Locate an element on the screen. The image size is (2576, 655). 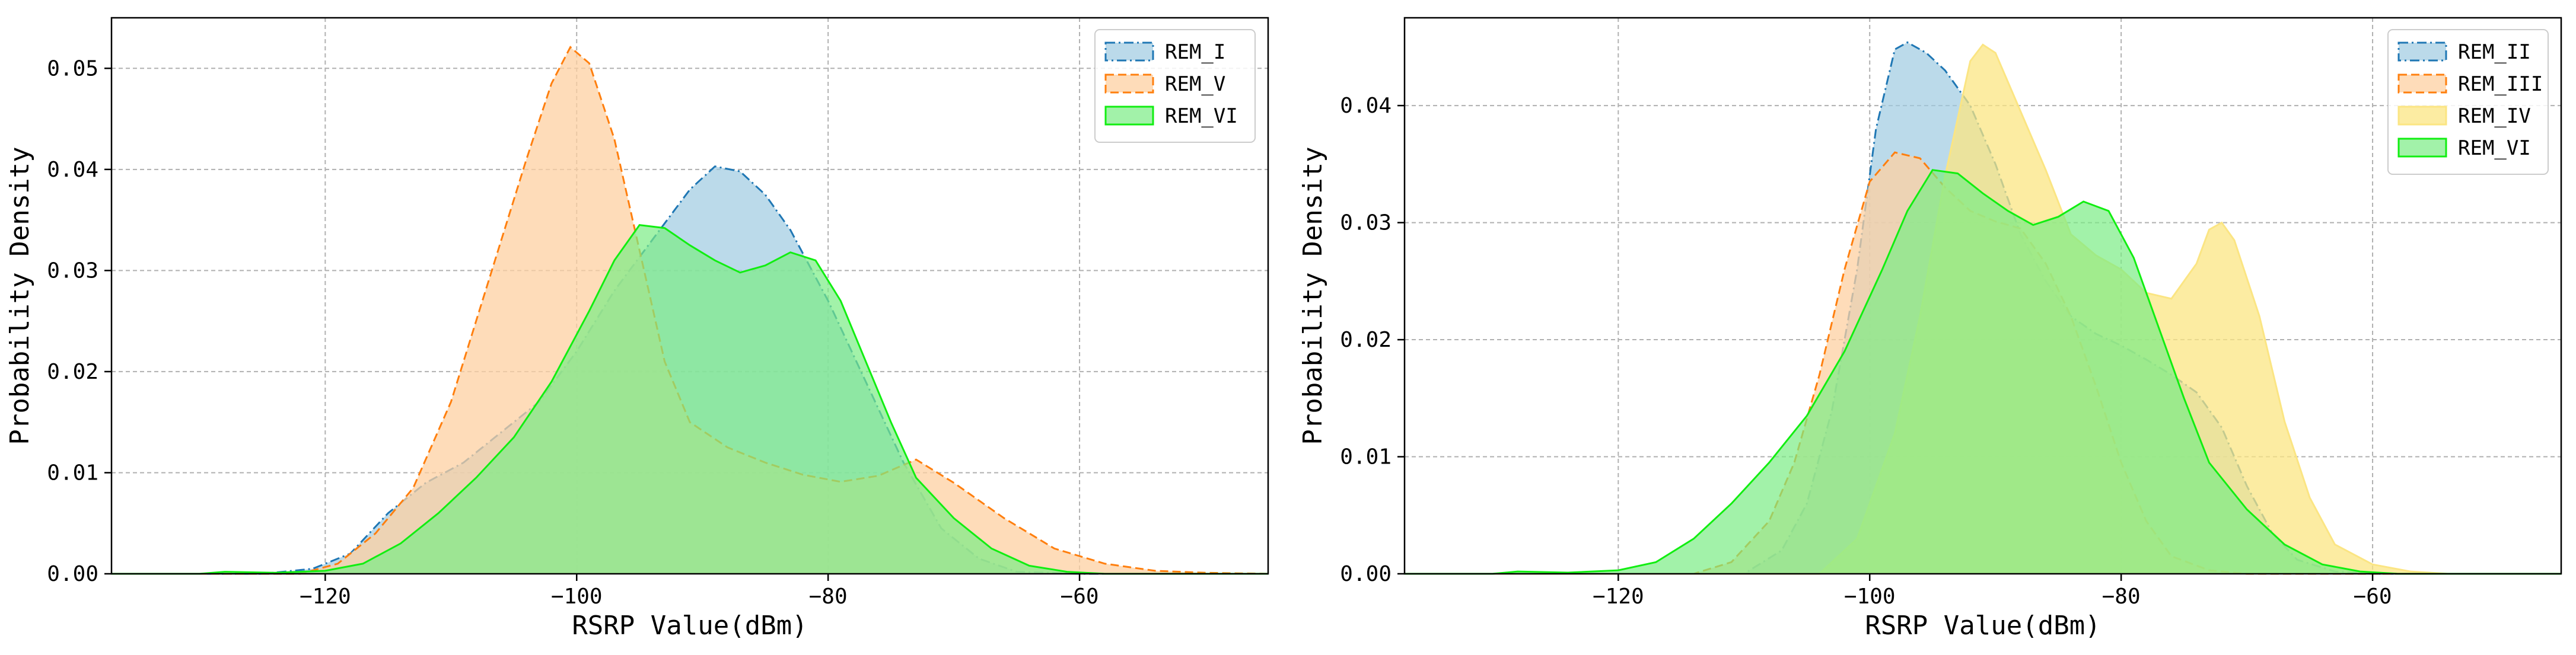
legend-swatch-rem_iv is located at coordinates (2422, 116).